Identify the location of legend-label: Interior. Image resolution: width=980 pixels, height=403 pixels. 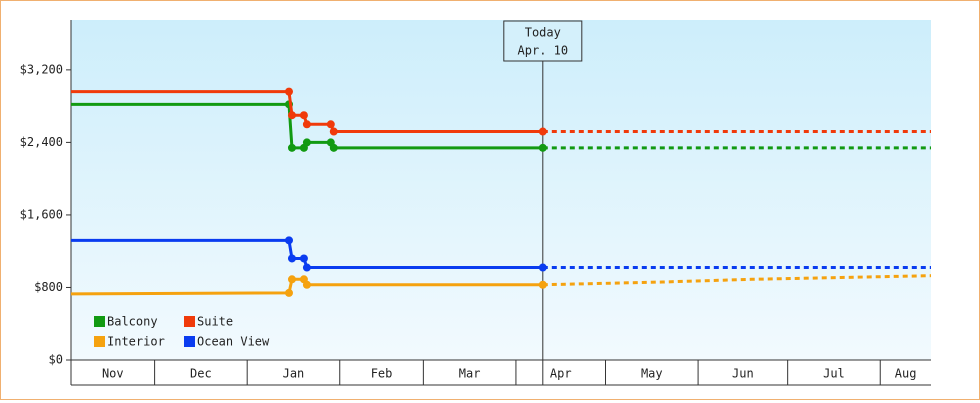
(136, 342).